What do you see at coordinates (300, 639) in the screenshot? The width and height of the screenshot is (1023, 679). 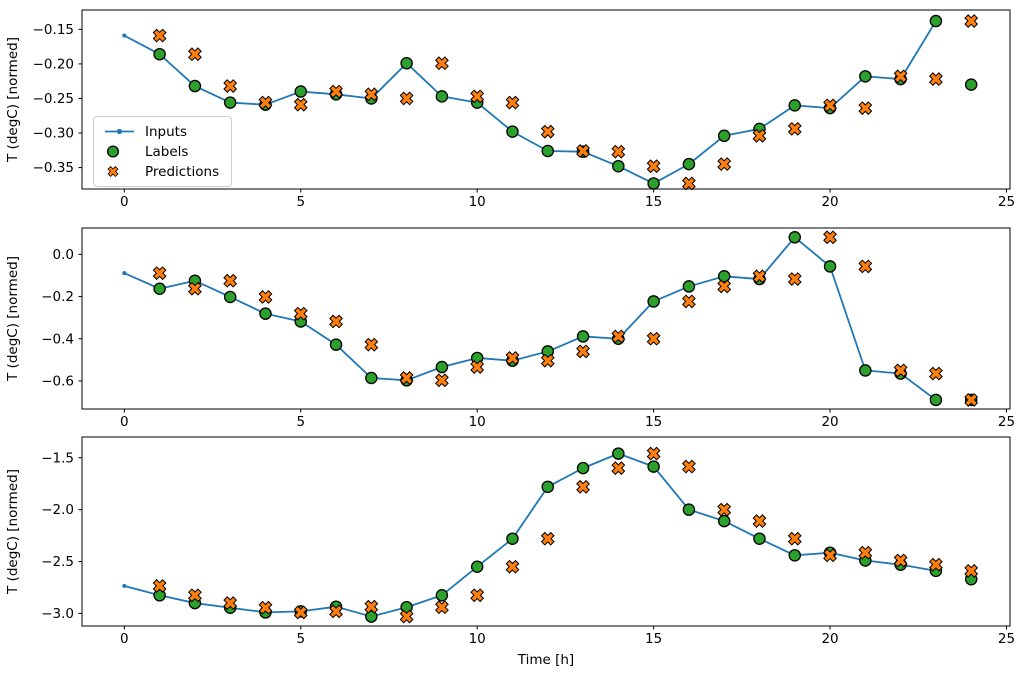 I see `x-tick-label: 5` at bounding box center [300, 639].